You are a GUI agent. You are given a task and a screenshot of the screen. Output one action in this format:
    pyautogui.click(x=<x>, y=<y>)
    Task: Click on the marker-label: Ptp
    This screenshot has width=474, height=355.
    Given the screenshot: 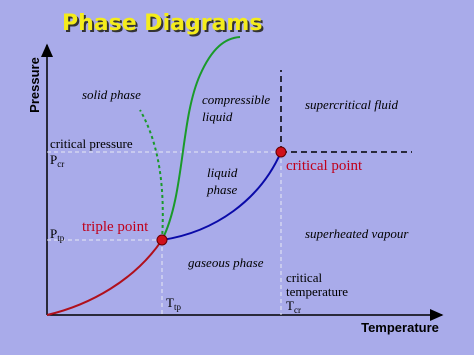 What is the action you would take?
    pyautogui.click(x=57, y=234)
    